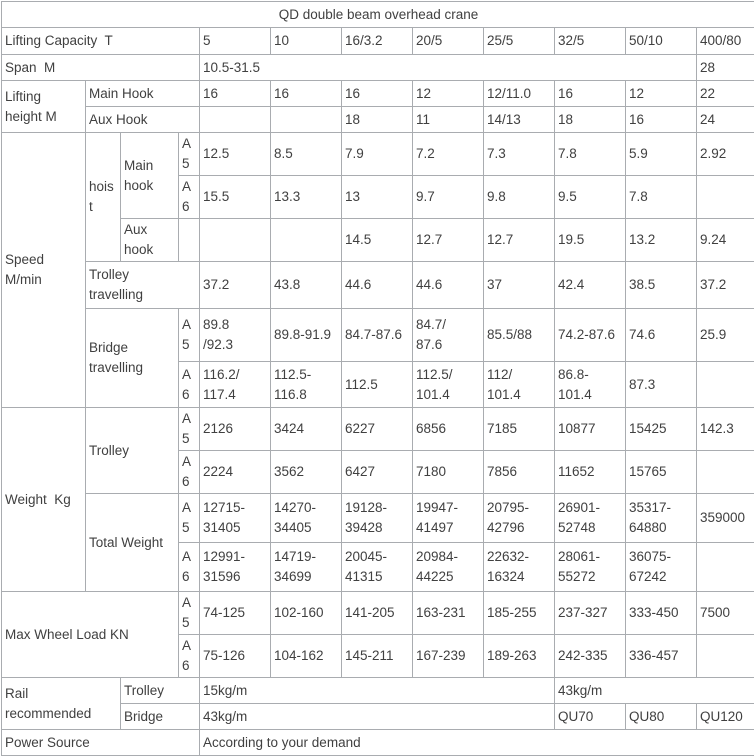  Describe the element at coordinates (661, 41) in the screenshot. I see `value-cell: 50/10` at that location.